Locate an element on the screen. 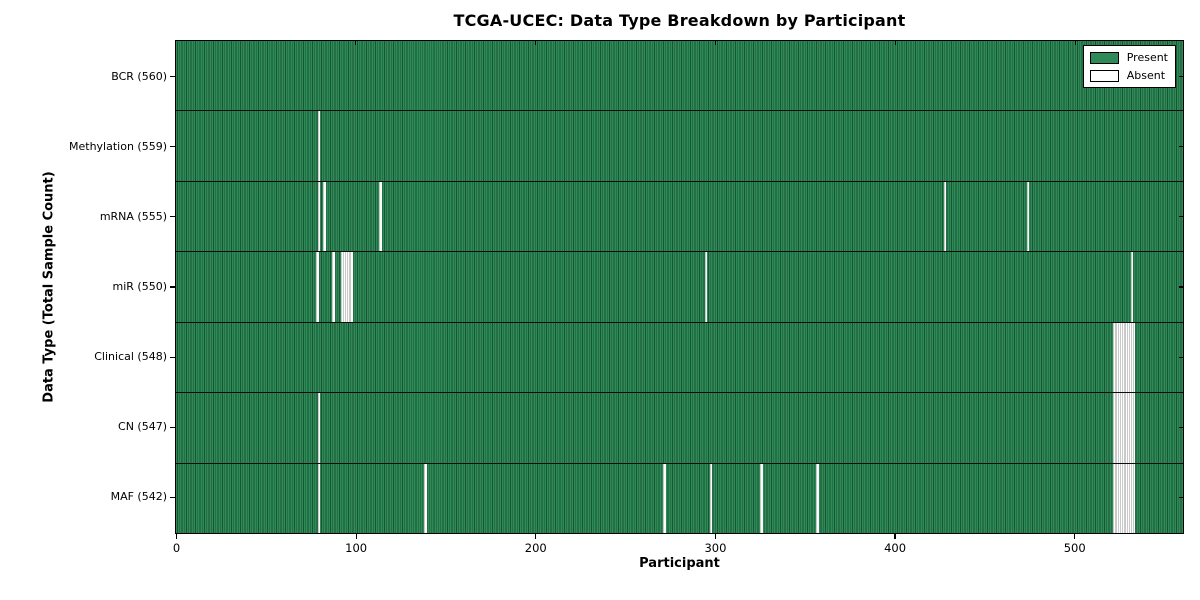 This screenshot has height=600, width=1200. y-tick-label: Methylation (559) is located at coordinates (118, 146).